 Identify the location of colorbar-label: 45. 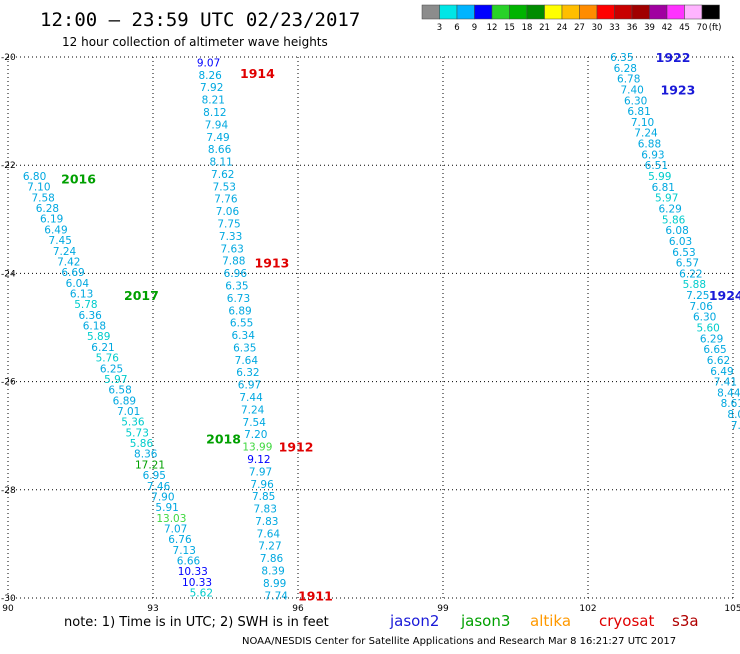
(684, 28).